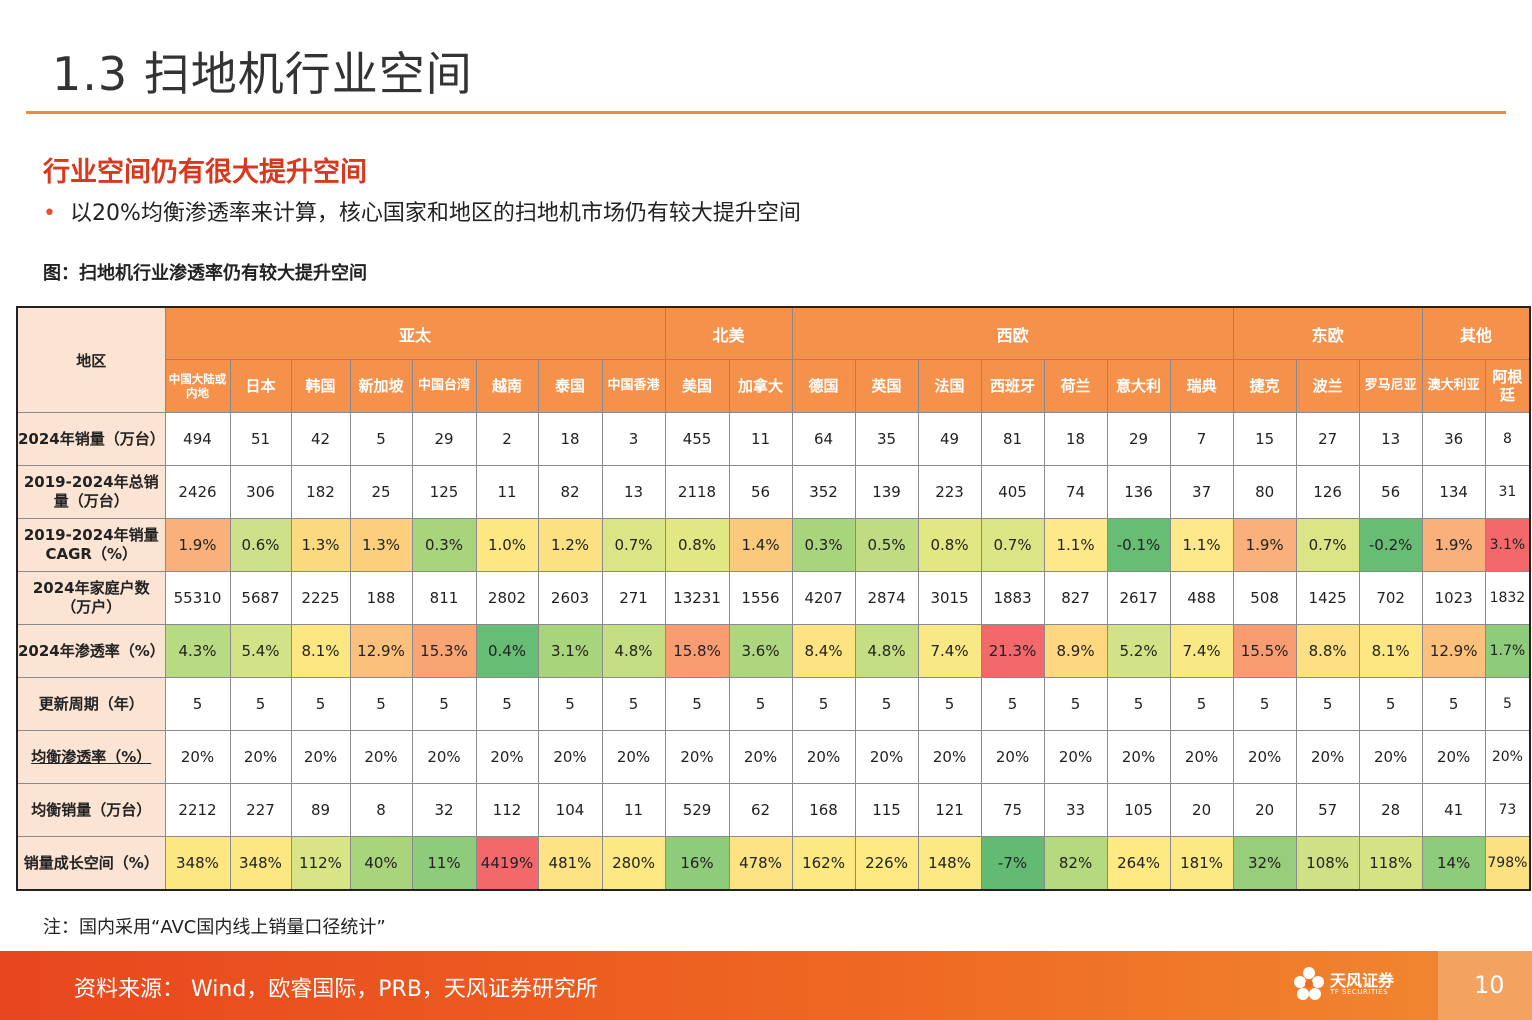 The image size is (1532, 1020). Describe the element at coordinates (444, 492) in the screenshot. I see `table-cell: 125` at that location.